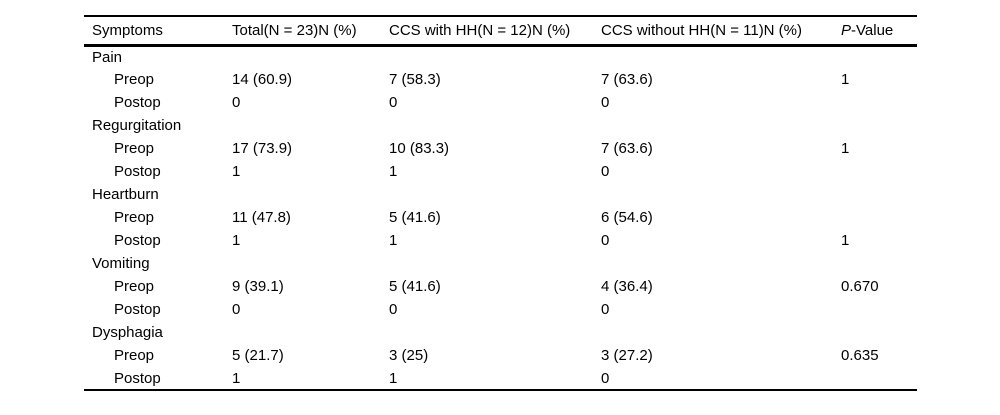 This screenshot has width=1000, height=415. I want to click on table-row: Preop 17 (73.9) 10 (83.3) 7 (63.6) 1, so click(500, 148).